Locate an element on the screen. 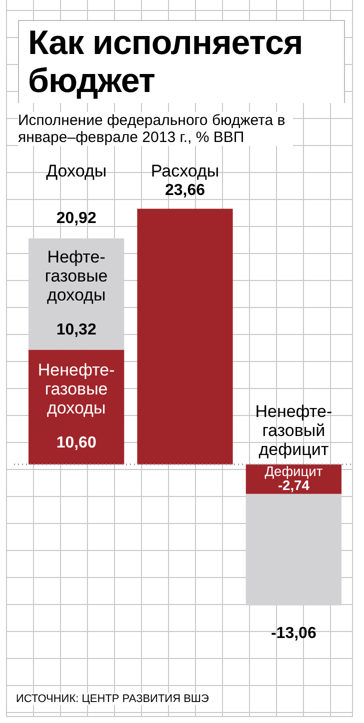 This screenshot has width=364, height=723. annotation: Дефицит is located at coordinates (294, 472).